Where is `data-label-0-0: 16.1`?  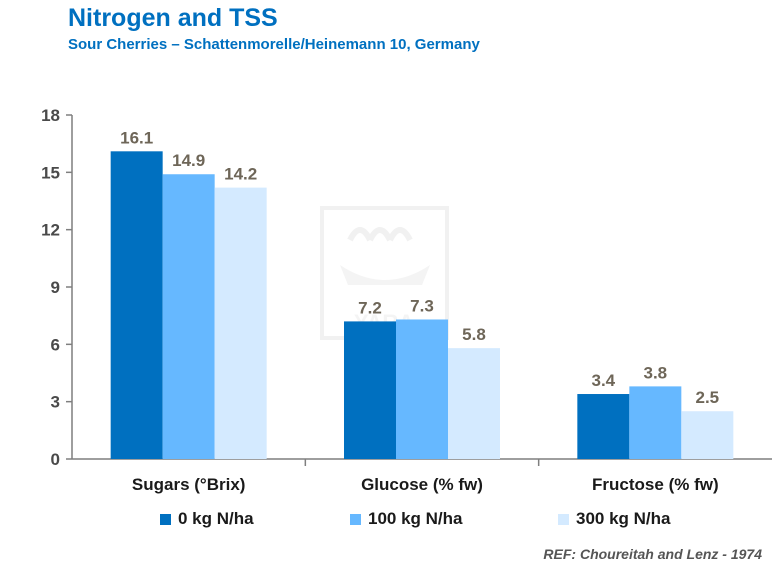 data-label-0-0: 16.1 is located at coordinates (136, 137).